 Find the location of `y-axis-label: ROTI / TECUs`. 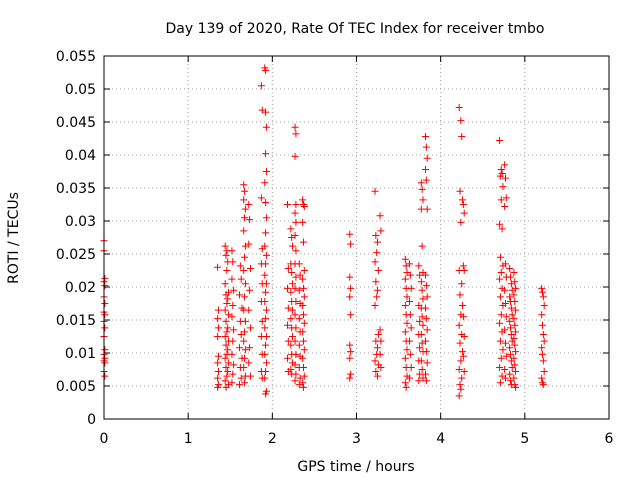

y-axis-label: ROTI / TECUs is located at coordinates (14, 238).